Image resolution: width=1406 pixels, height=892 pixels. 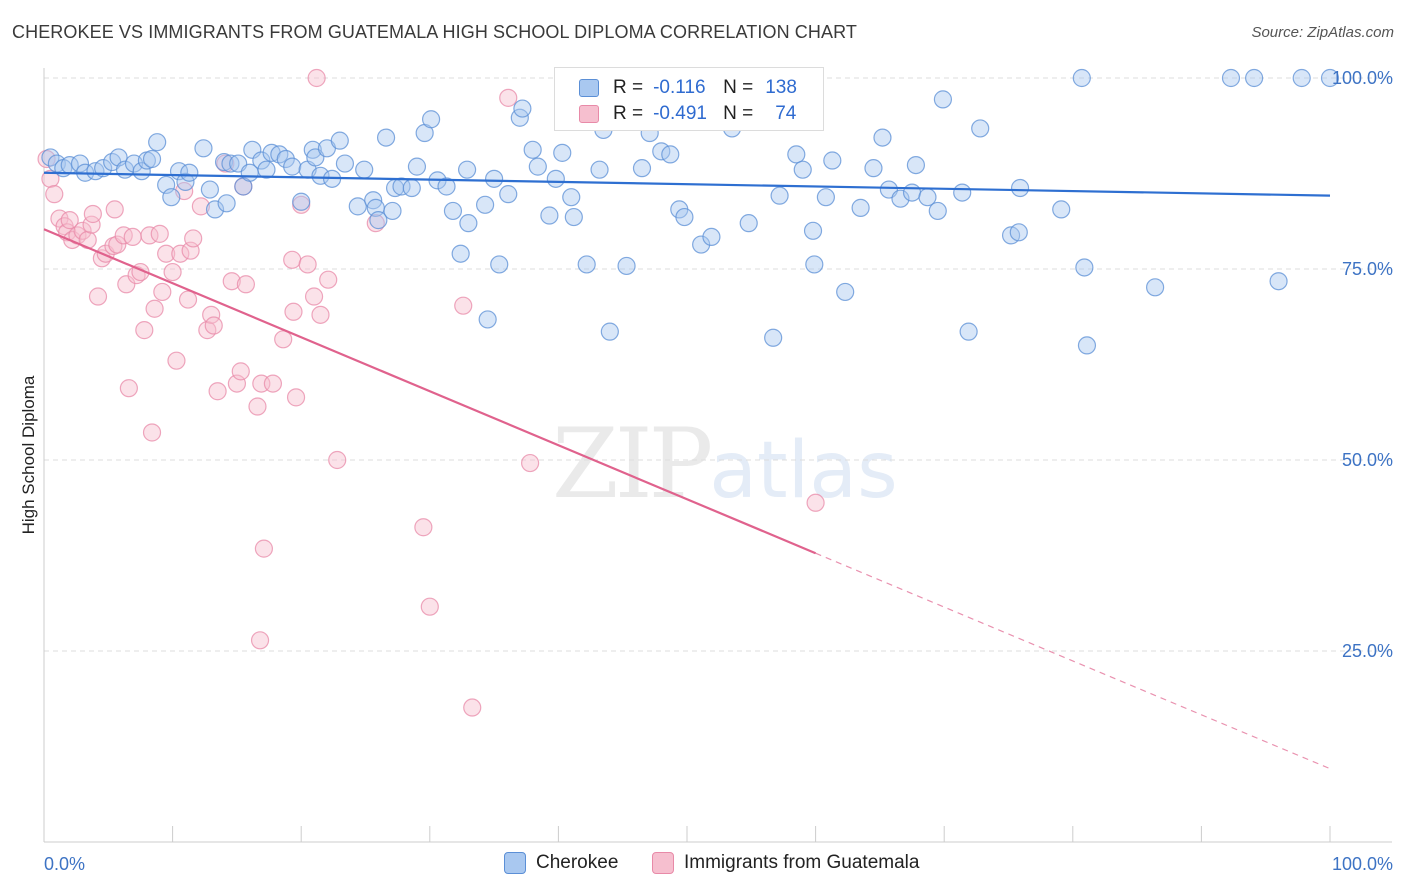 I want to click on correlation-legend: R = -0.116 N = 138 R = -0.491 N = 74, so click(x=689, y=99).